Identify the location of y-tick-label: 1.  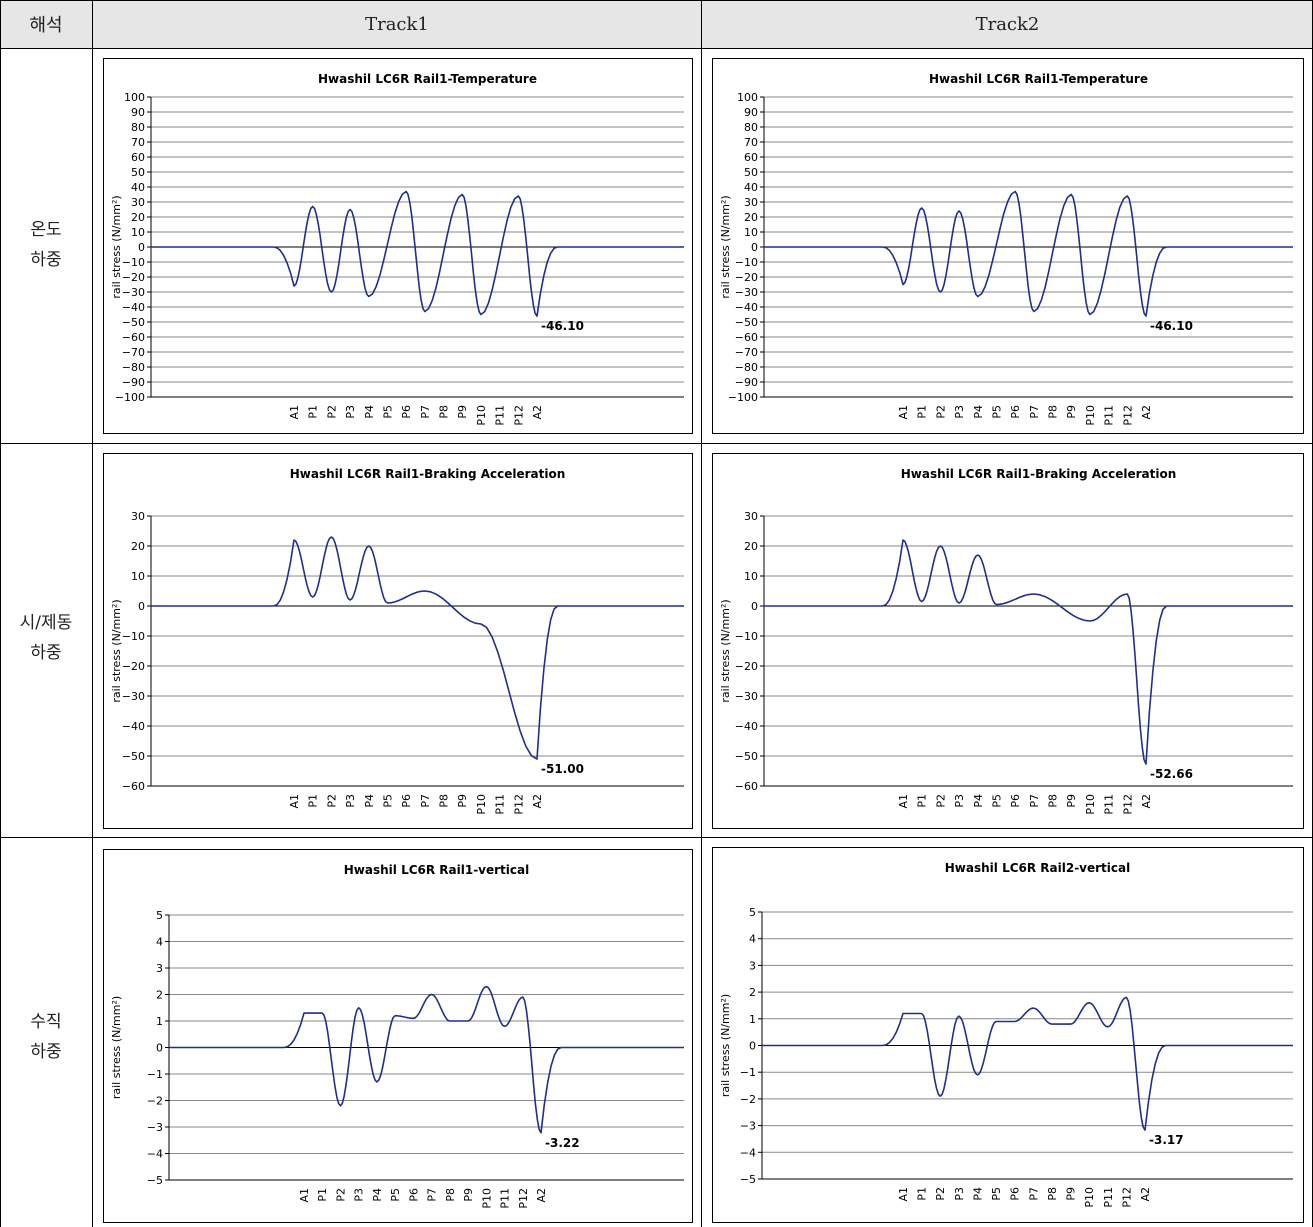
(752, 1019).